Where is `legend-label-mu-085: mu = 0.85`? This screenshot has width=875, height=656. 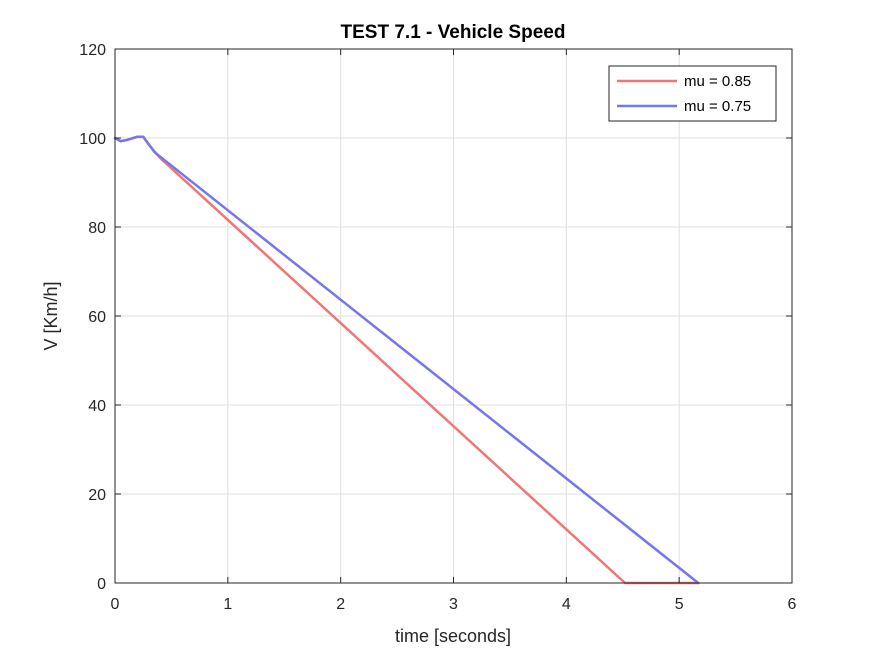
legend-label-mu-085: mu = 0.85 is located at coordinates (717, 81).